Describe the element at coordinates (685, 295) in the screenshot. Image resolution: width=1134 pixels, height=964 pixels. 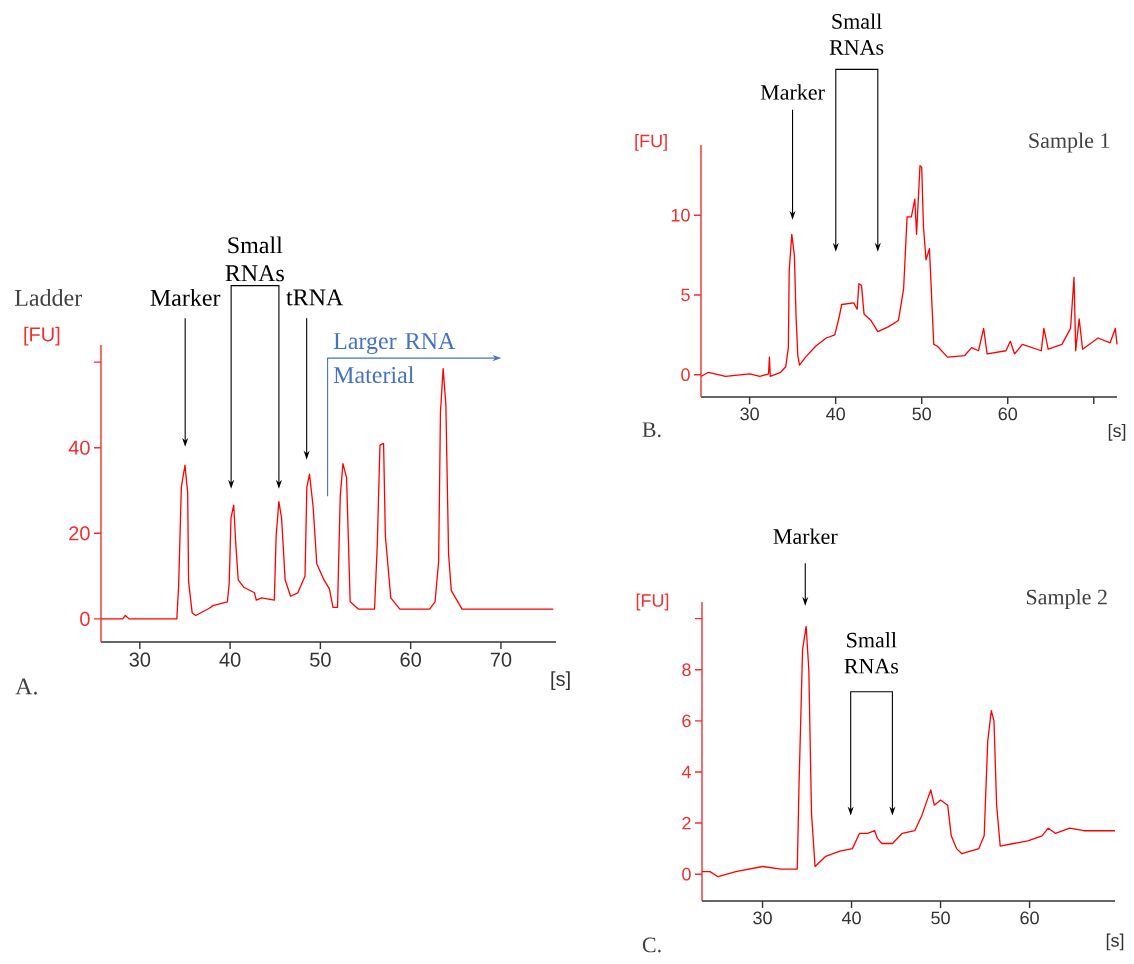
I see `y-tick-label: 5` at that location.